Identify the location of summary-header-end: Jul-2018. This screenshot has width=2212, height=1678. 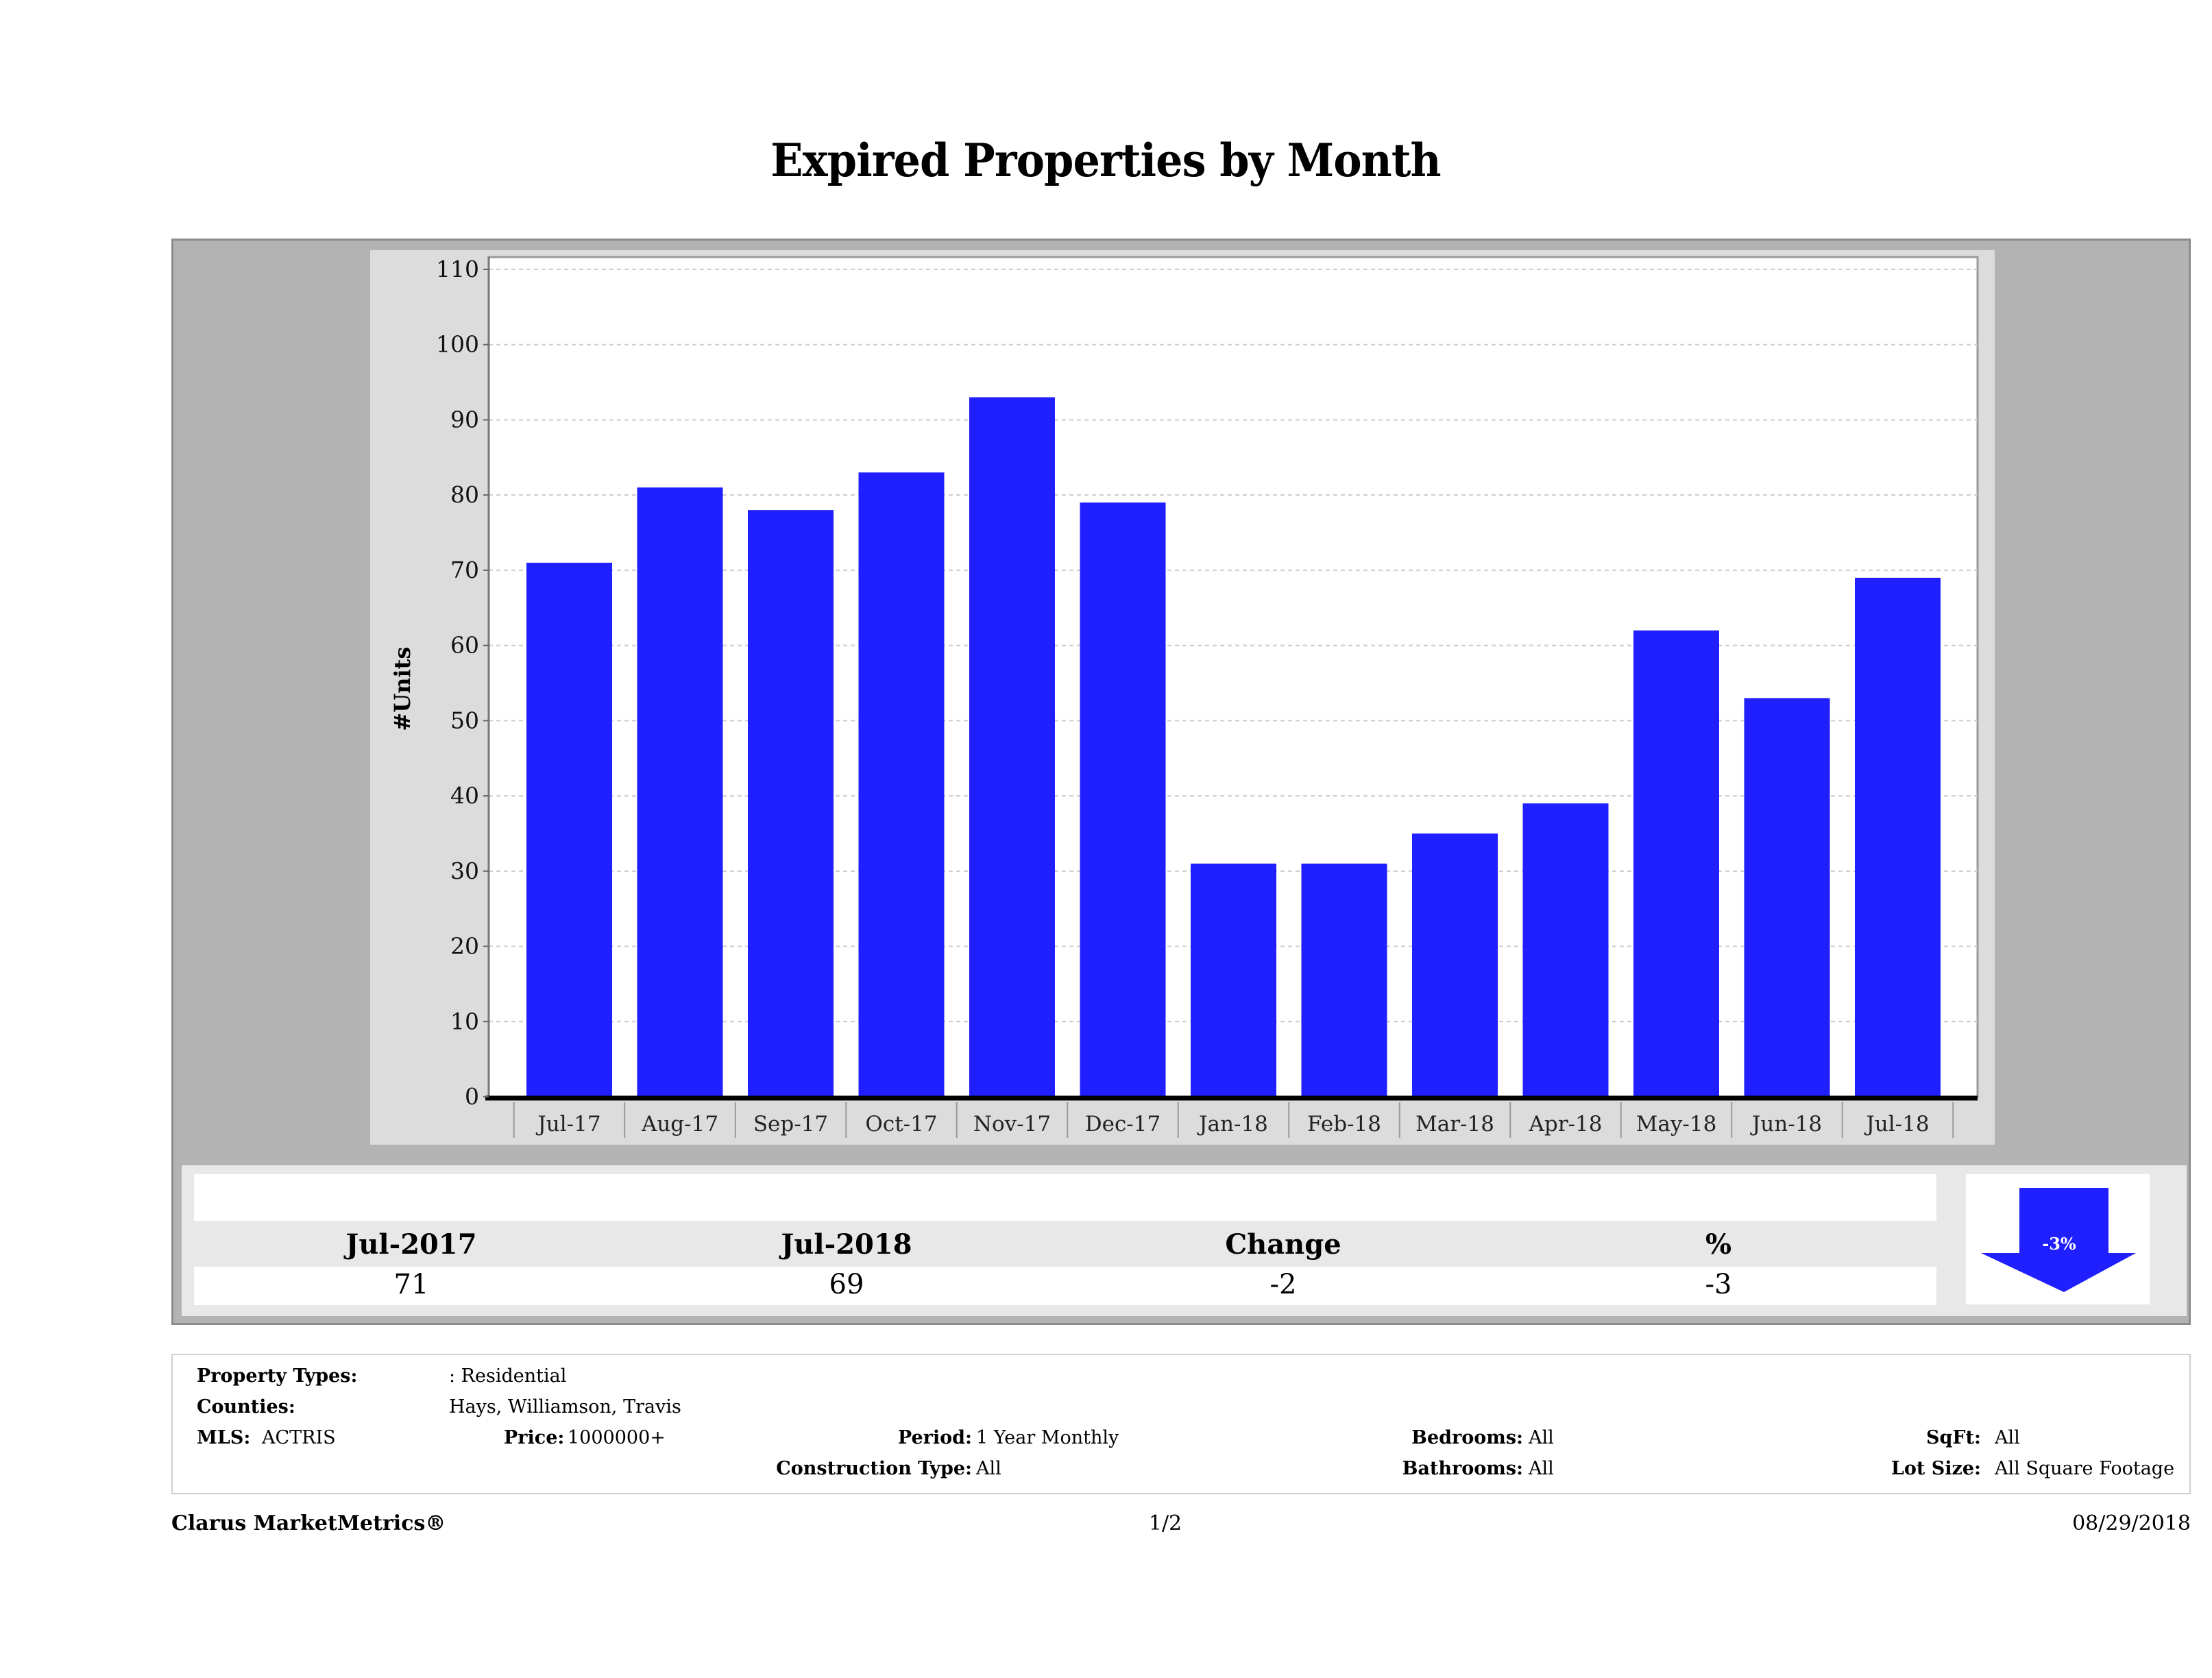
(846, 1244).